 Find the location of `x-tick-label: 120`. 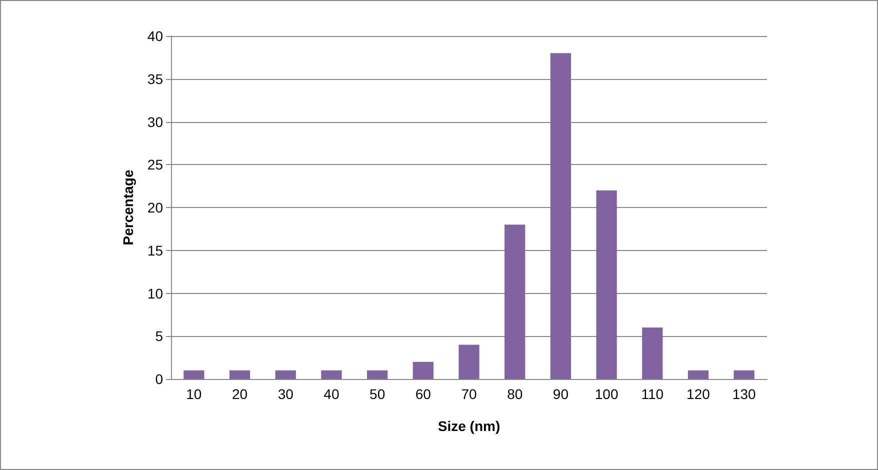

x-tick-label: 120 is located at coordinates (698, 394).